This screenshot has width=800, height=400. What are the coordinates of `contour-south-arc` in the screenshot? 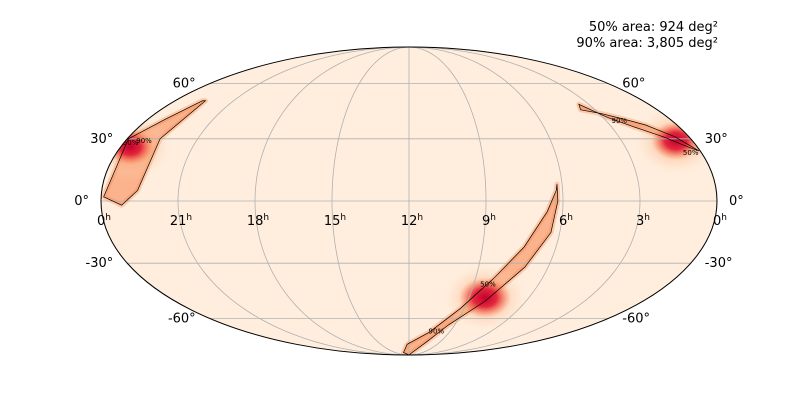 It's located at (481, 269).